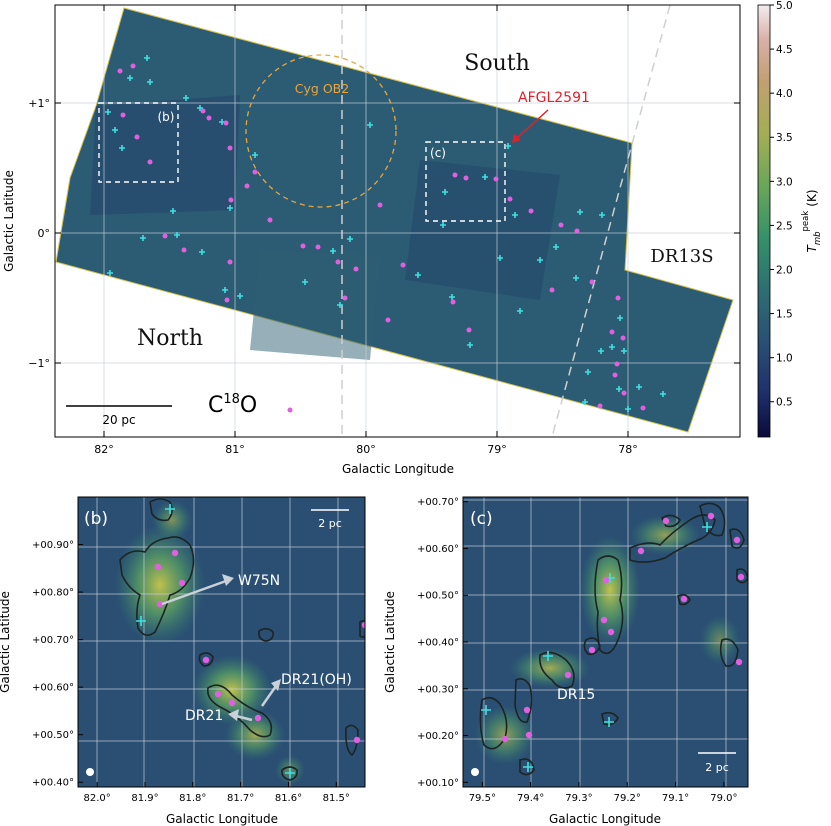 This screenshot has height=826, width=831. I want to click on x-tick-label: 79.5°, so click(482, 798).